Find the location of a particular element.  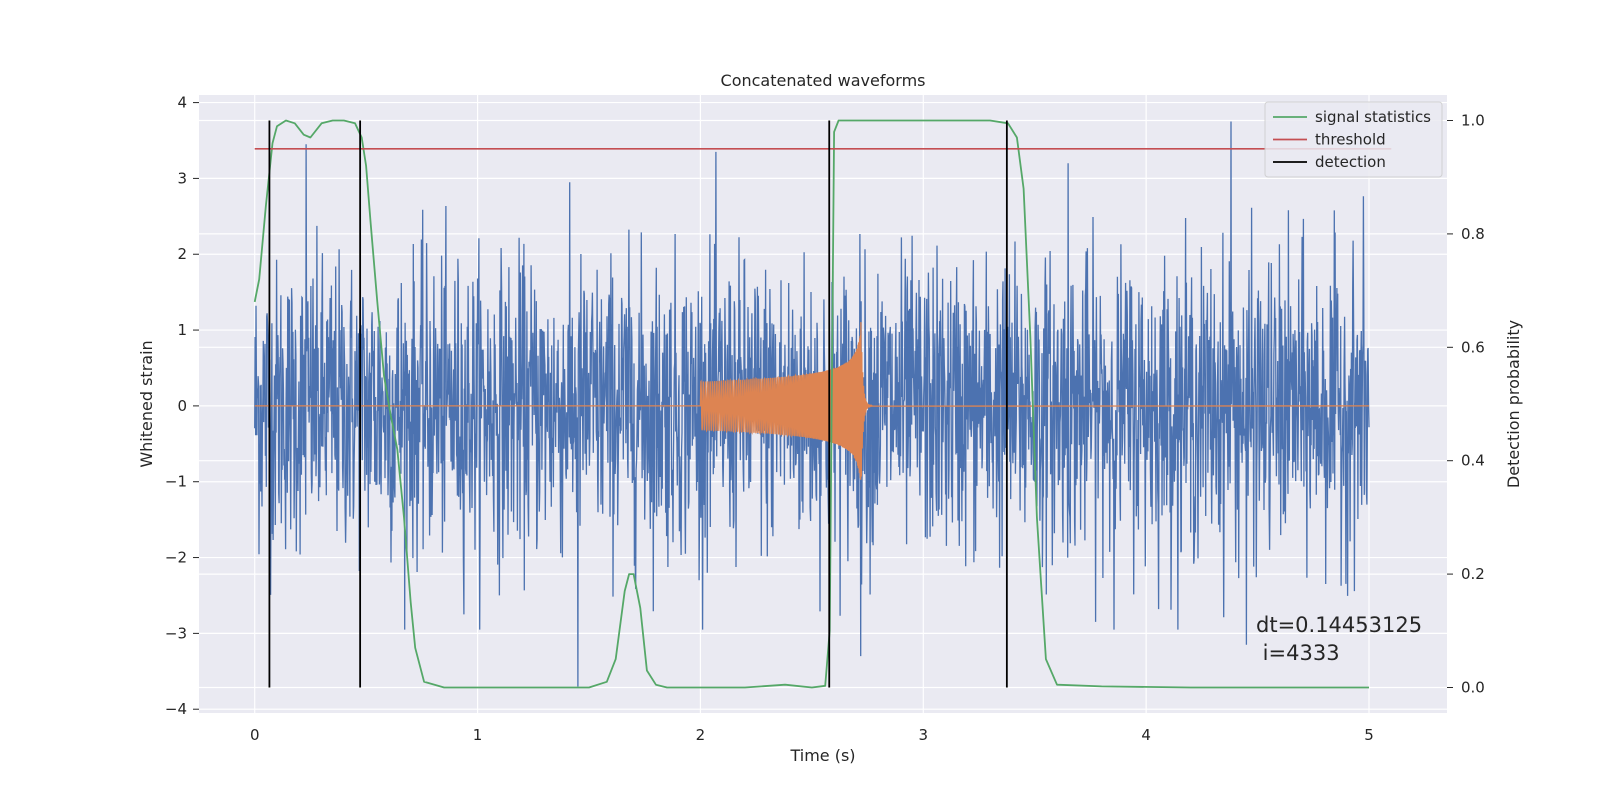

legend-label-detection: detection is located at coordinates (1350, 162).